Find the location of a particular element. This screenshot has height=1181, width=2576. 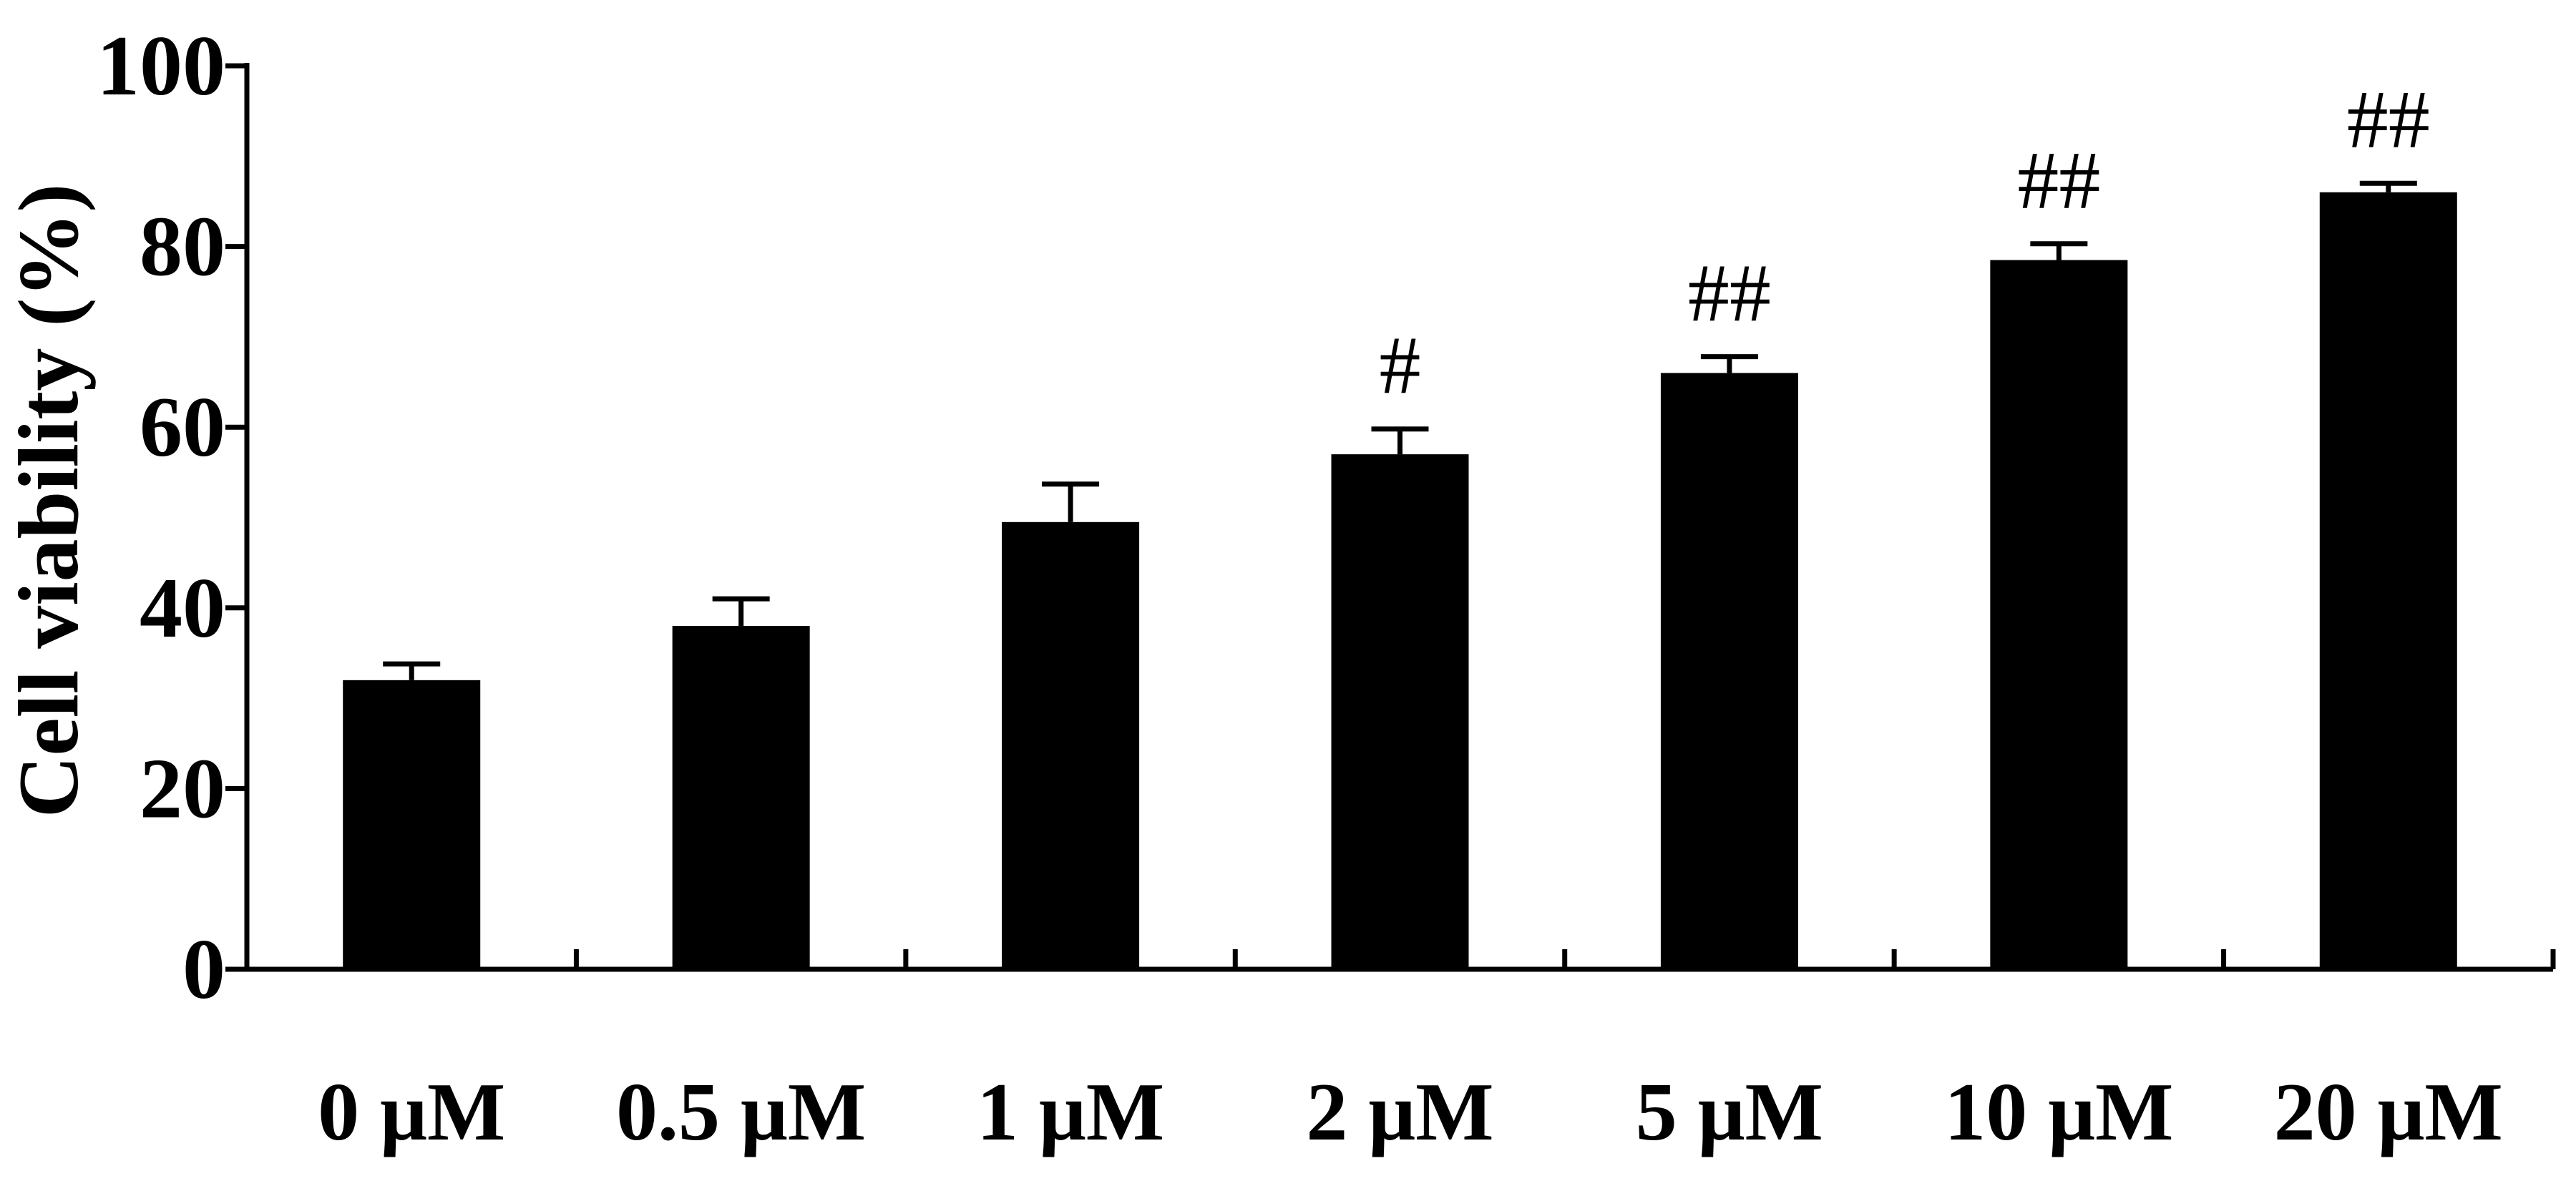

y-tick-label: 100 is located at coordinates (161, 65).